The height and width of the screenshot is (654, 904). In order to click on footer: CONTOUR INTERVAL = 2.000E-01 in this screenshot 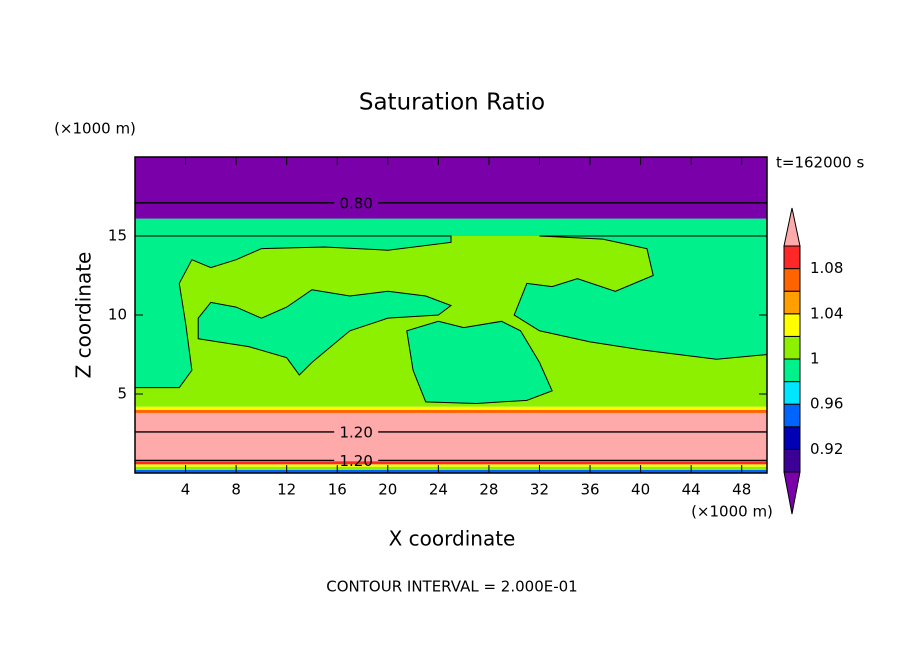, I will do `click(451, 587)`.